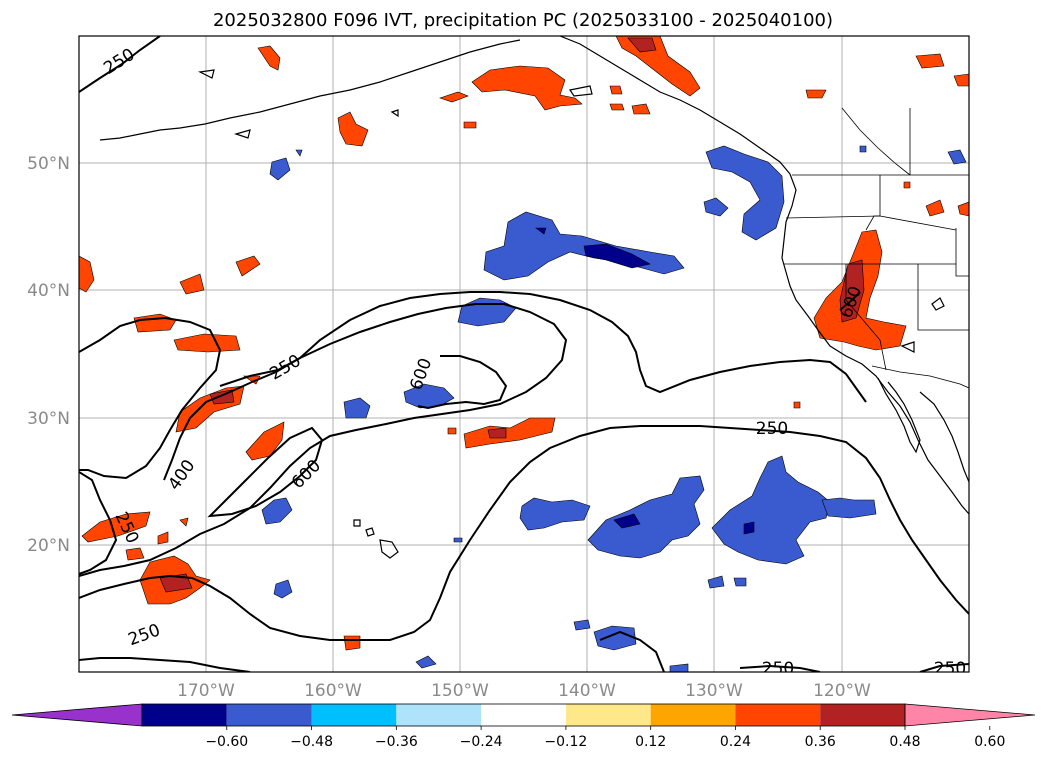  Describe the element at coordinates (396, 742) in the screenshot. I see `colorbar-tick-label: −0.36` at that location.